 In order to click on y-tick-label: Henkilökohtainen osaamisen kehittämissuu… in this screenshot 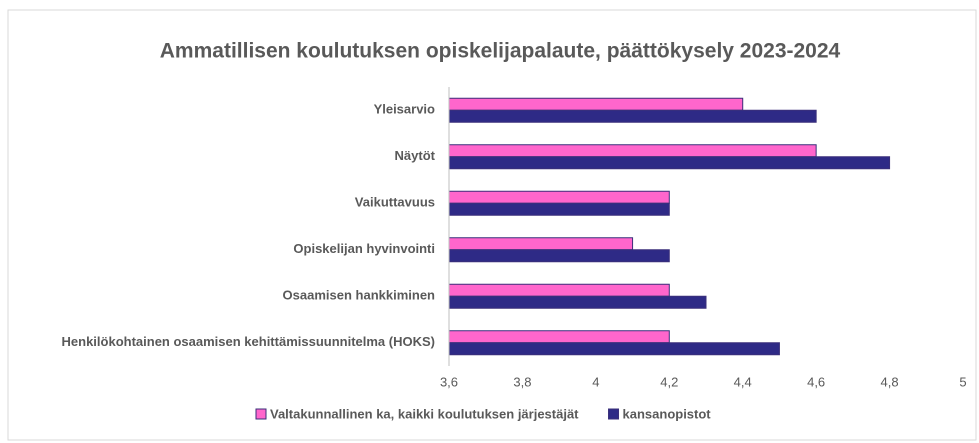, I will do `click(248, 341)`.